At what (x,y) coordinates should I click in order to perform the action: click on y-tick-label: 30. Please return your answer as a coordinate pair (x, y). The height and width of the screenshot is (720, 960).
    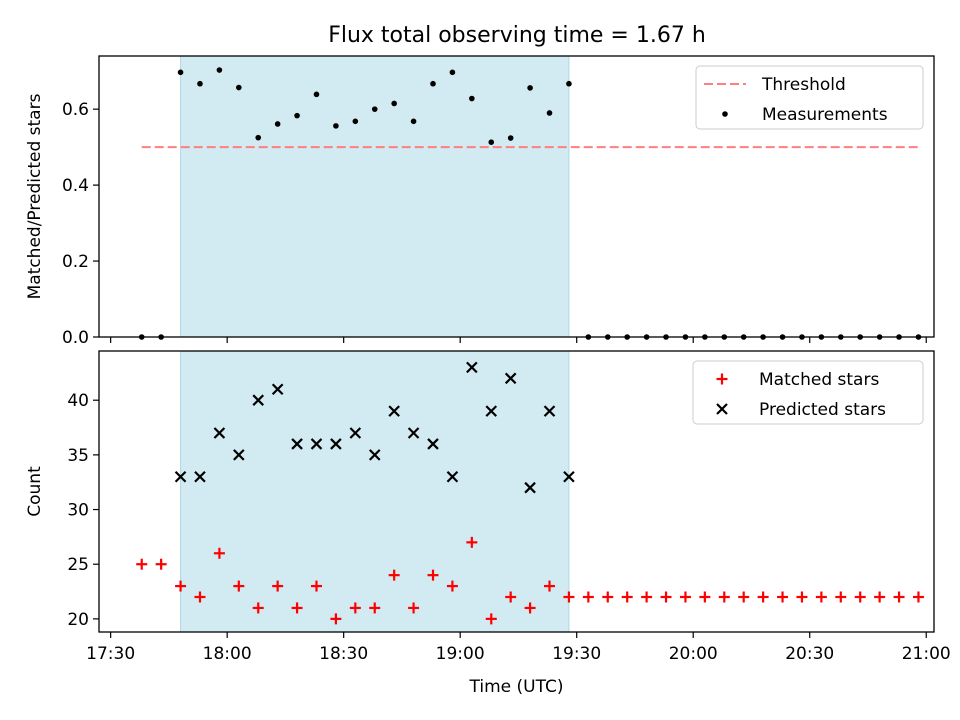
    Looking at the image, I should click on (78, 511).